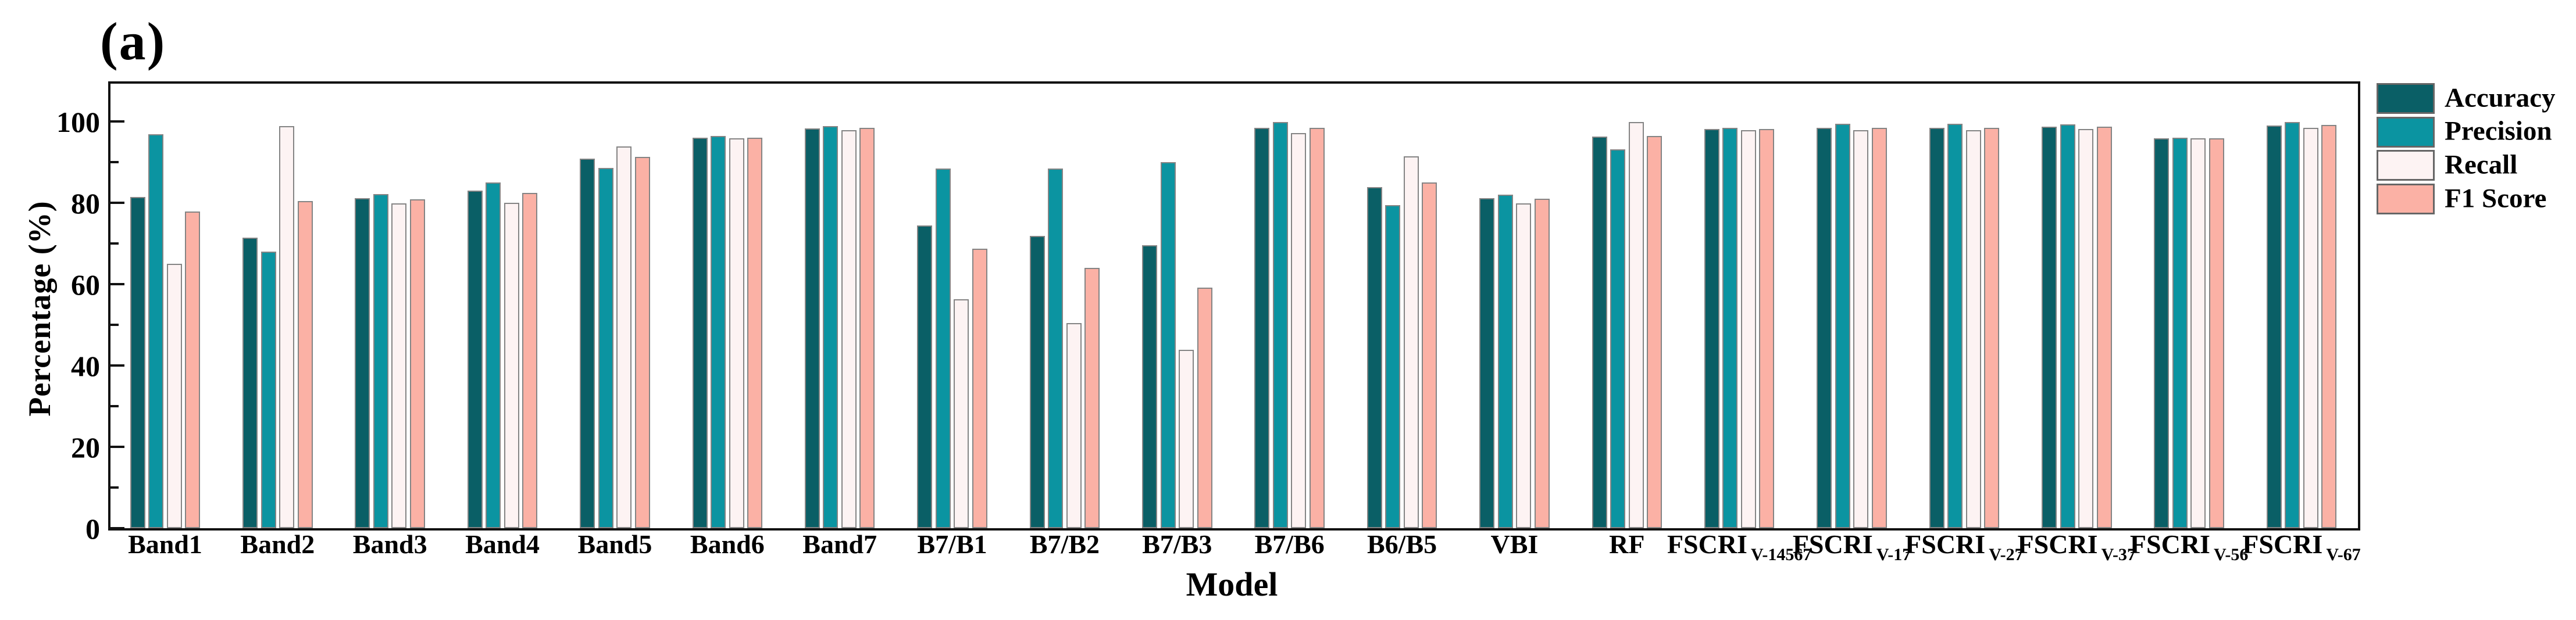 Image resolution: width=2576 pixels, height=620 pixels. Describe the element at coordinates (952, 544) in the screenshot. I see `x-category-label: B7/B1` at that location.